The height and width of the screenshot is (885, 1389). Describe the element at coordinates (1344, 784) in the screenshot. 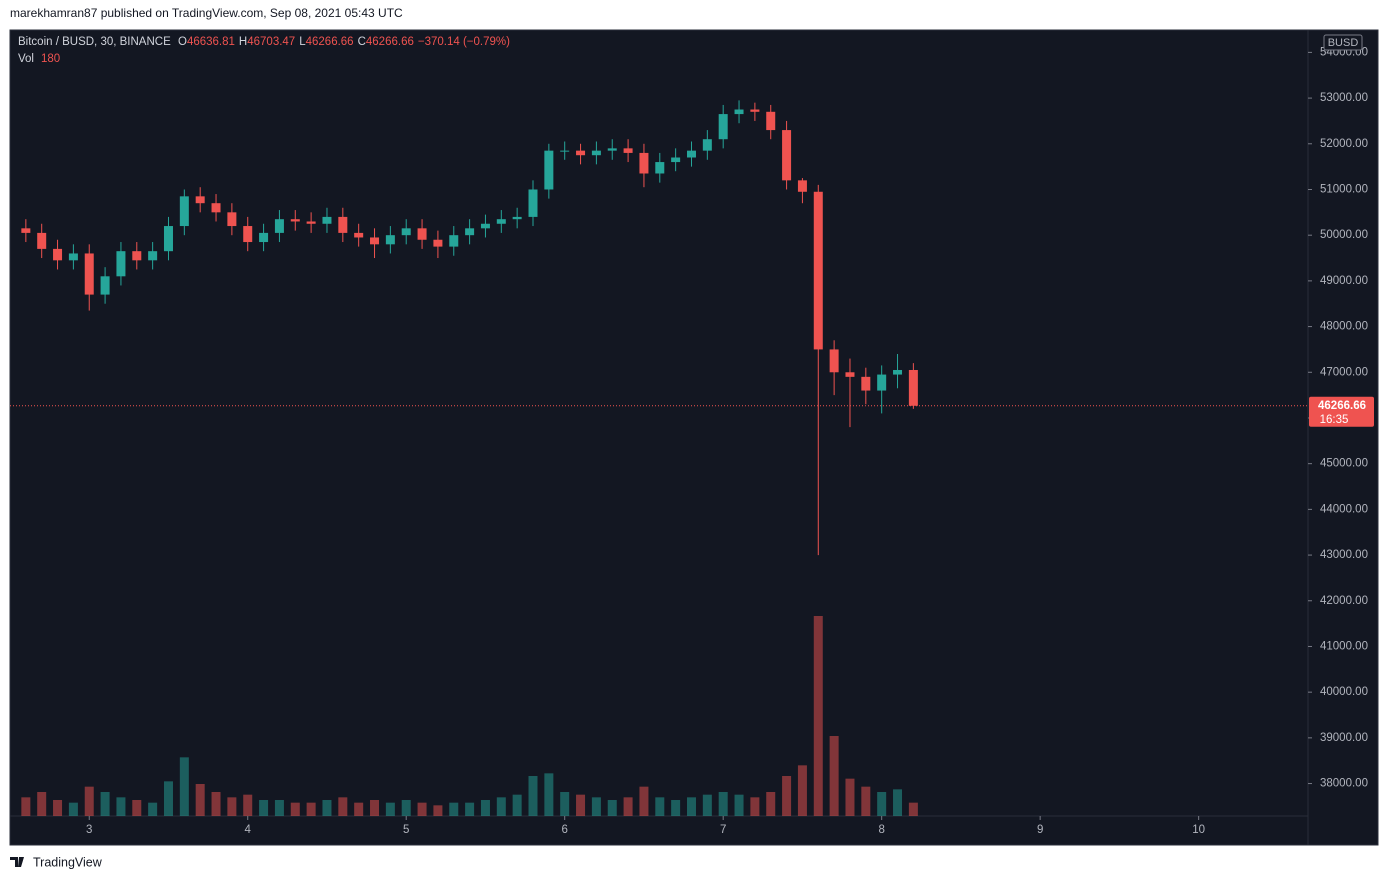

I see `y-tick-label: 38000.00` at that location.